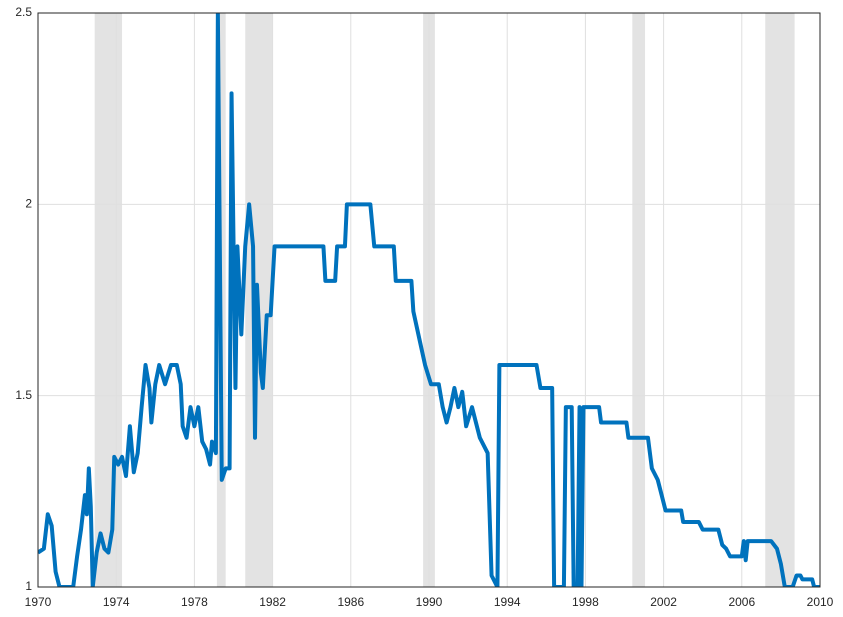 The width and height of the screenshot is (843, 617). Describe the element at coordinates (28, 204) in the screenshot. I see `y-tick-label: 2` at that location.